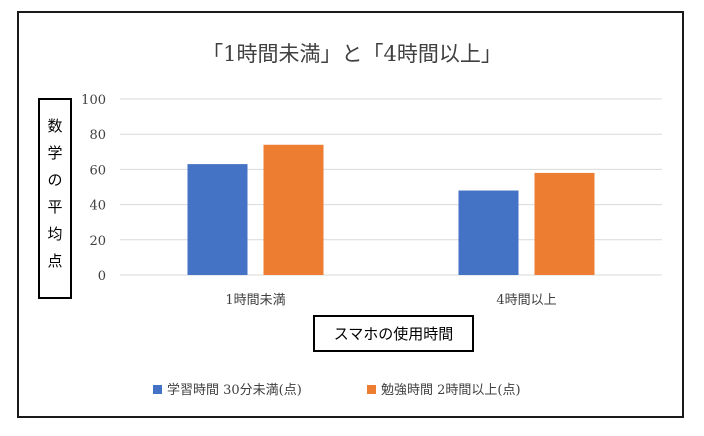 This screenshot has width=704, height=436. I want to click on x-axis-label-box: スマホの使用時間, so click(393, 333).